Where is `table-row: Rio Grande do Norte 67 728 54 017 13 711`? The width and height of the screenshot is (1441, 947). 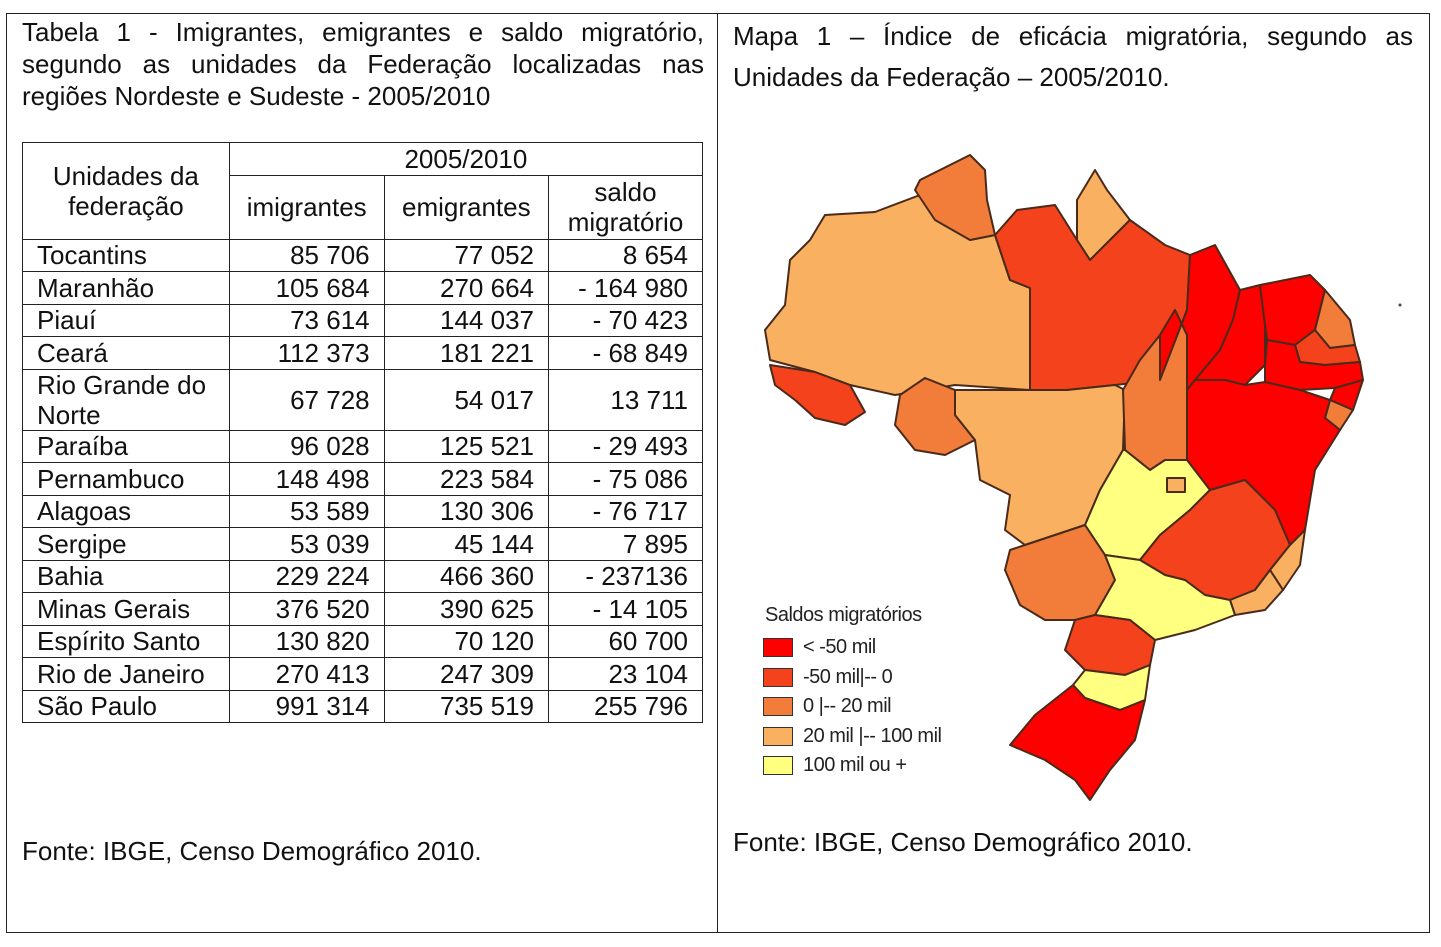
table-row: Rio Grande do Norte 67 728 54 017 13 711 is located at coordinates (362, 399).